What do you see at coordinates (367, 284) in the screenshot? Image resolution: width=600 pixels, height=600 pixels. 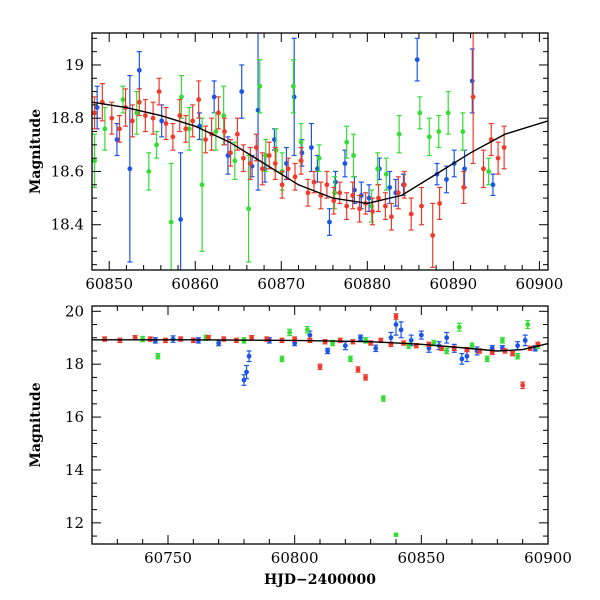 I see `x-tick-label: 60880` at bounding box center [367, 284].